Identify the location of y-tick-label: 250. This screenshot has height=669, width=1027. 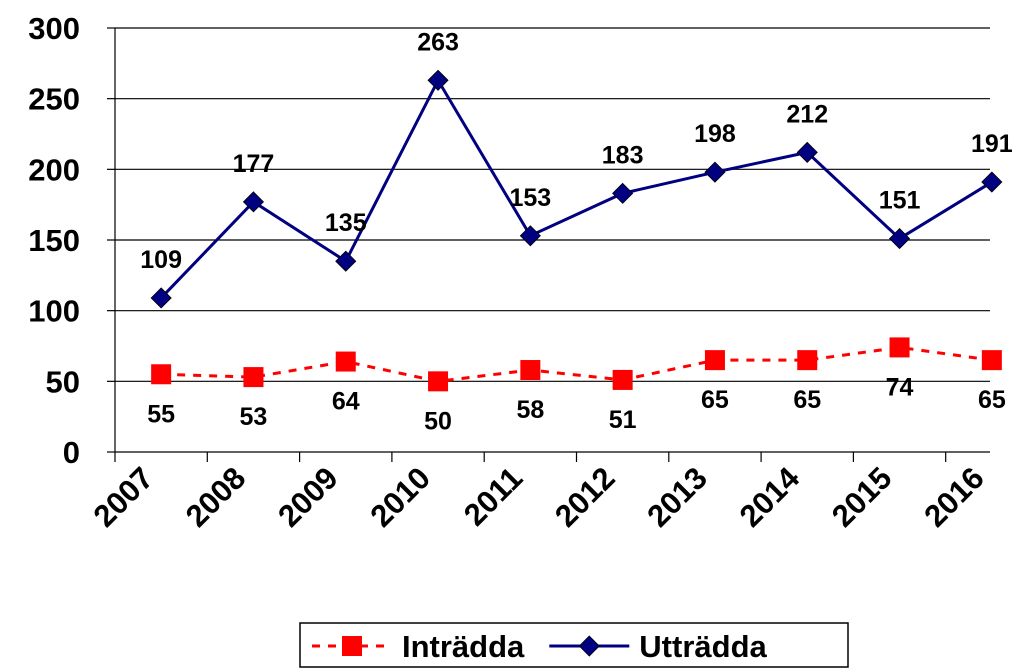
(54, 99).